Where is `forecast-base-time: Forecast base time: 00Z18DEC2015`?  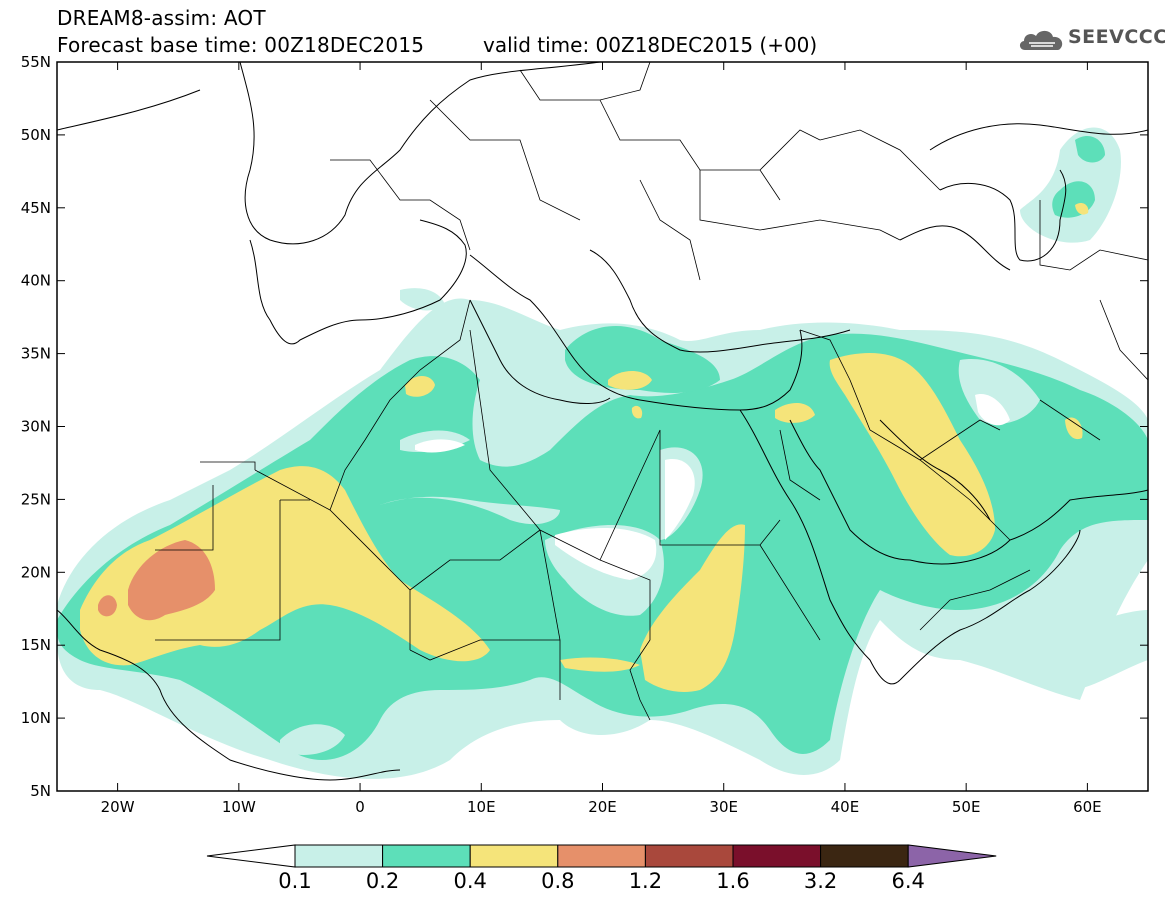 forecast-base-time: Forecast base time: 00Z18DEC2015 is located at coordinates (241, 45).